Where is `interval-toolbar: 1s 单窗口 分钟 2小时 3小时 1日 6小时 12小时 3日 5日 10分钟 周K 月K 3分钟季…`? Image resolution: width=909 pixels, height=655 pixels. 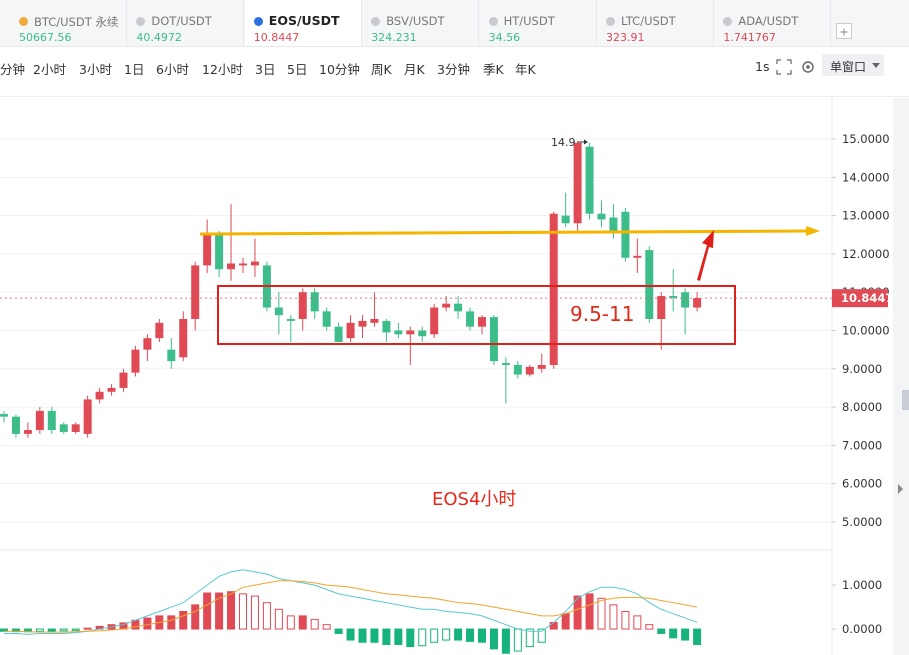
interval-toolbar: 1s 单窗口 分钟 2小时 3小时 1日 6小时 12小时 3日 5日 10分钟 周K 月K 3分钟季… is located at coordinates (454, 71).